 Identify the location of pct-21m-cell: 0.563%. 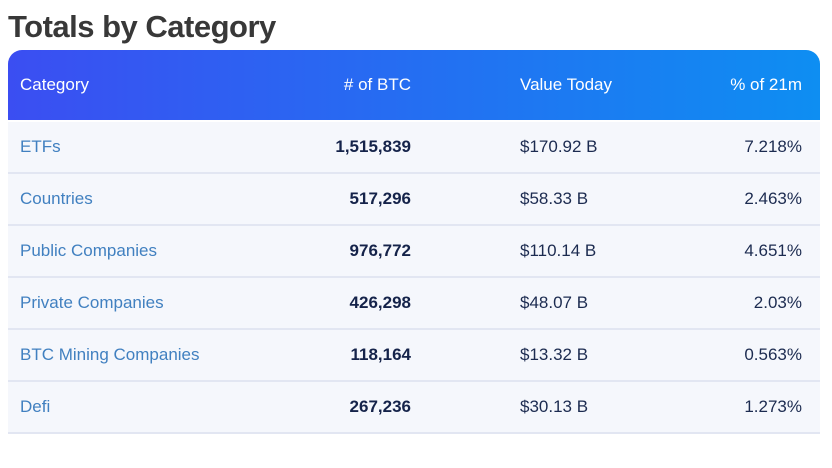
(773, 354).